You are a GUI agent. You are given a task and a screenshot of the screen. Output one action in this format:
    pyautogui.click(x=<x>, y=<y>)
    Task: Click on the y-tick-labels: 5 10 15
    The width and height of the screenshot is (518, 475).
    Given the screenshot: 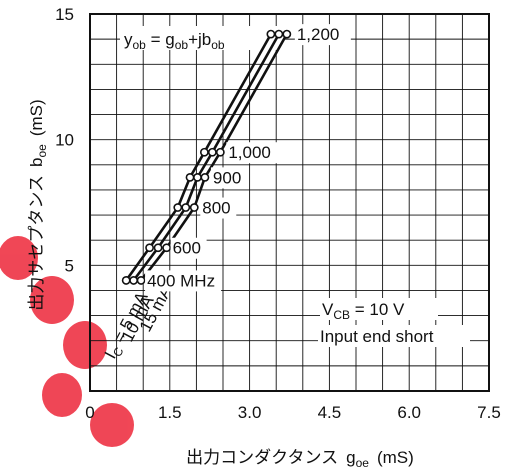 What is the action you would take?
    pyautogui.click(x=64, y=140)
    